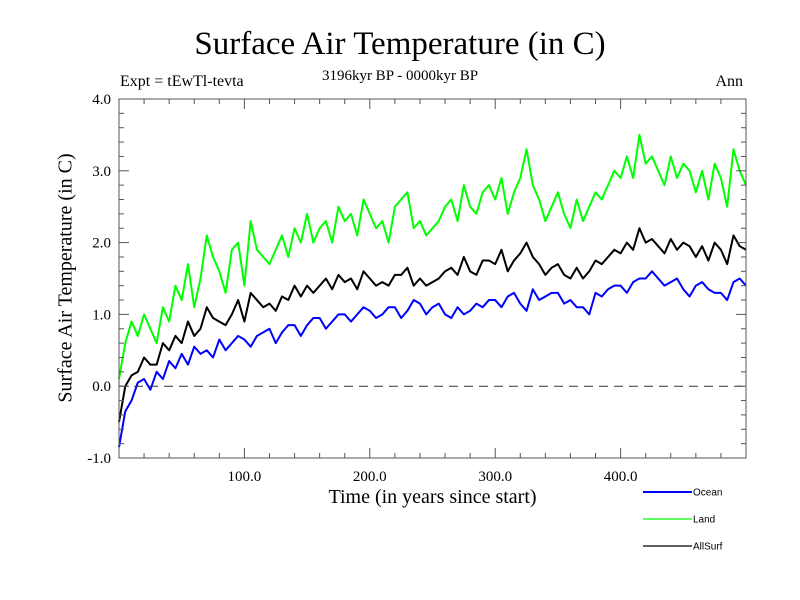 This screenshot has height=600, width=800. I want to click on legend-label: Ocean, so click(707, 493).